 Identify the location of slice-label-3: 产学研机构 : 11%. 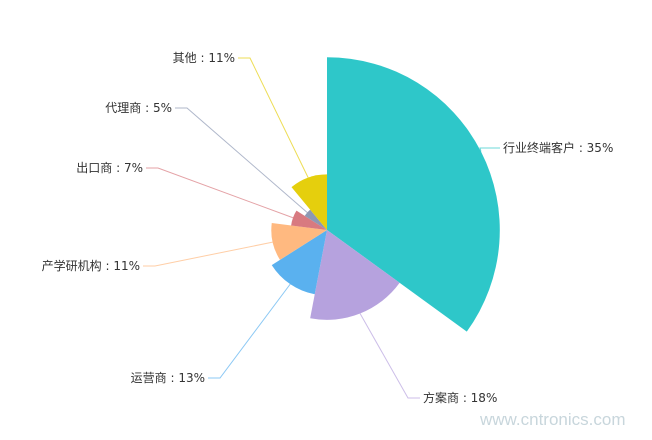
(91, 265).